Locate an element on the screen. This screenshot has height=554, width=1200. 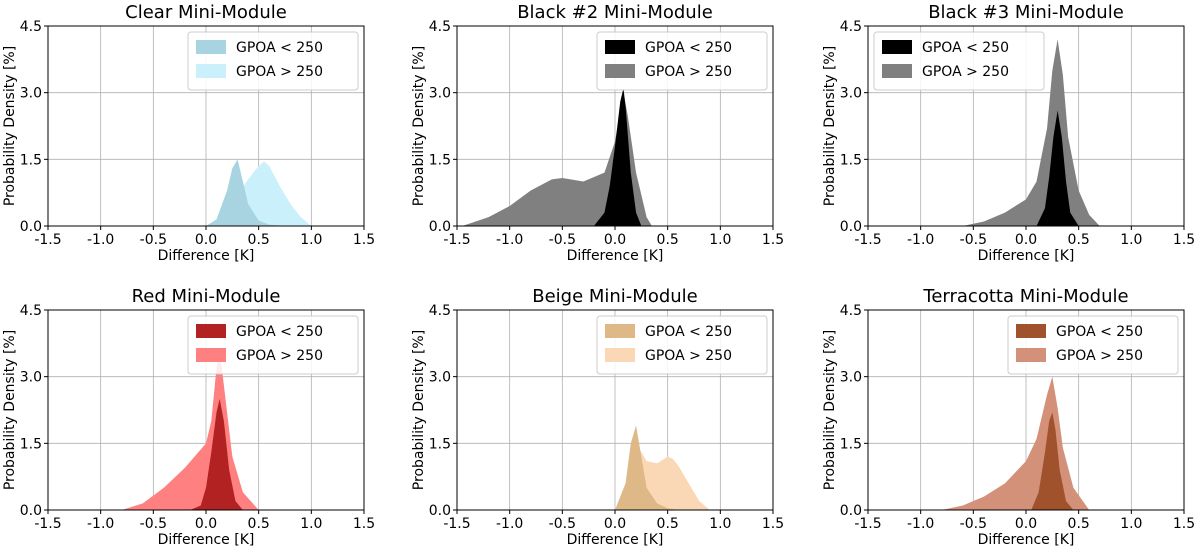
chart-title: Terracotta Mini-Module is located at coordinates (1025, 296).